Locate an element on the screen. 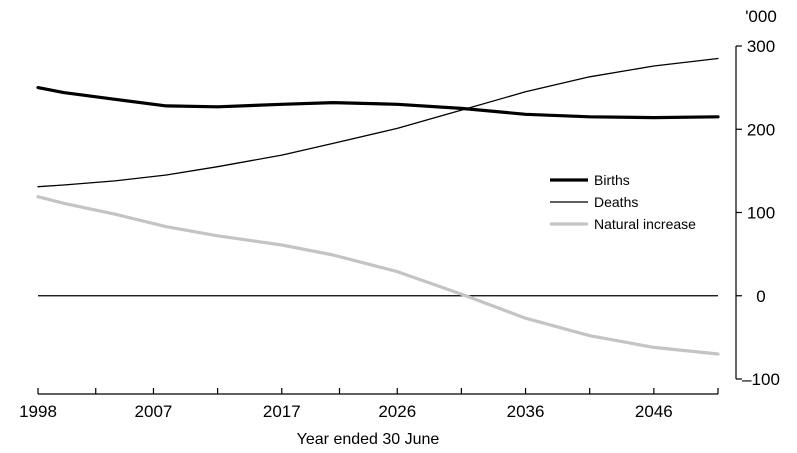 The width and height of the screenshot is (797, 453). y-tick-label: –100 is located at coordinates (761, 379).